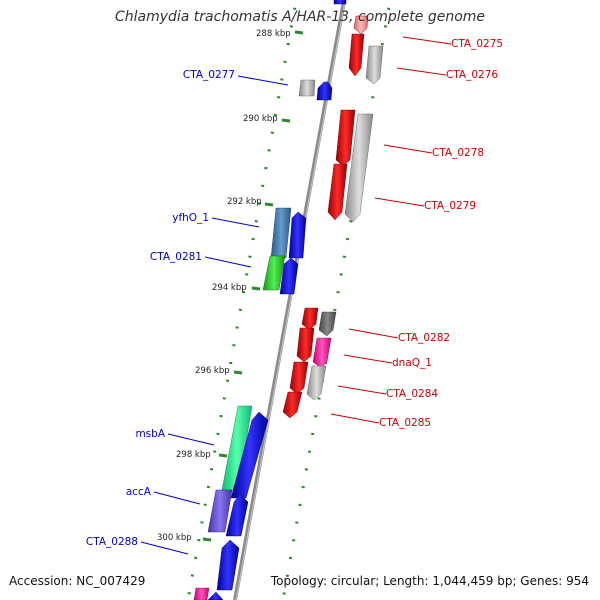 This screenshot has width=600, height=600. Describe the element at coordinates (260, 119) in the screenshot. I see `tick-label-290: 290 kbp` at that location.